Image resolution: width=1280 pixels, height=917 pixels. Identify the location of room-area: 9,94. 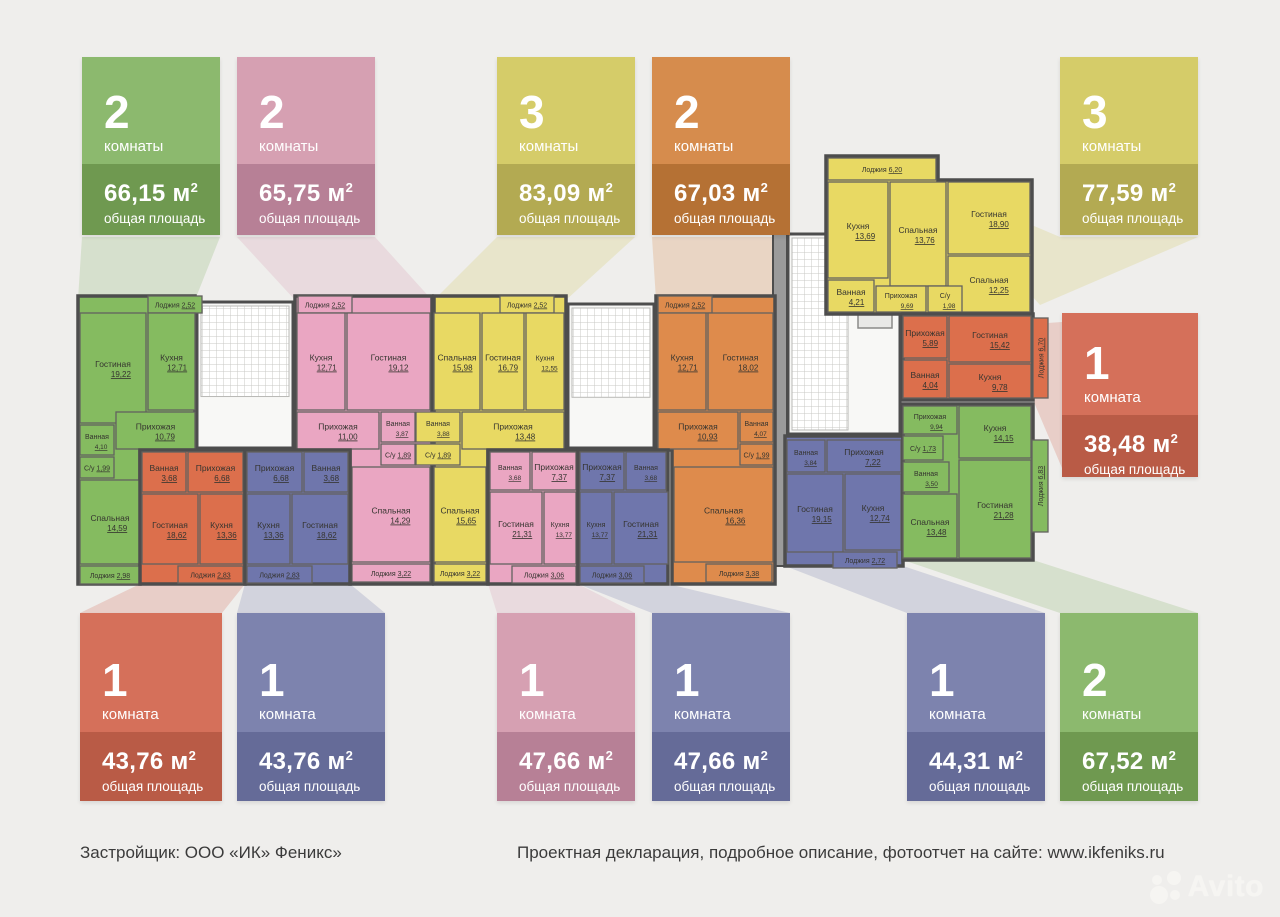
(936, 427).